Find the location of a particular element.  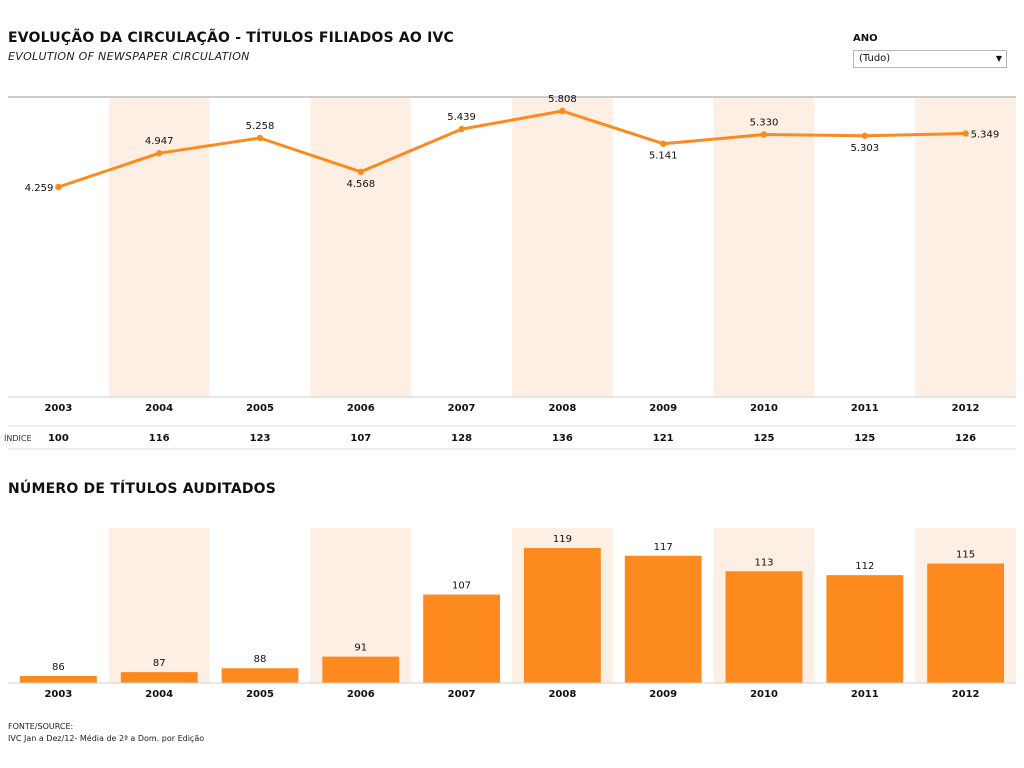

index-value: 128 is located at coordinates (461, 438).